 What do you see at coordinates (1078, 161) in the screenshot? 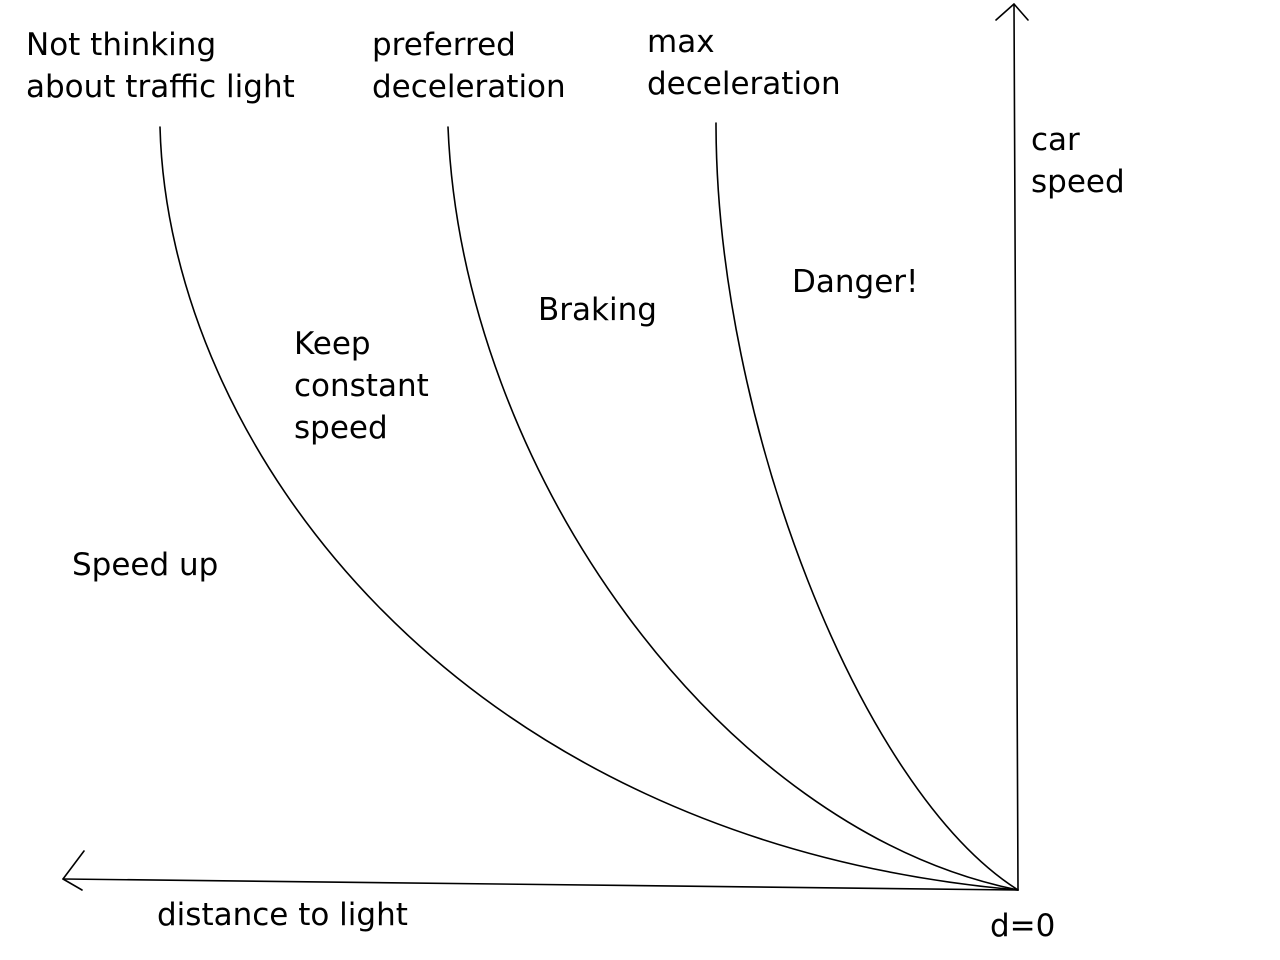
I see `label-car-speed: car speed` at bounding box center [1078, 161].